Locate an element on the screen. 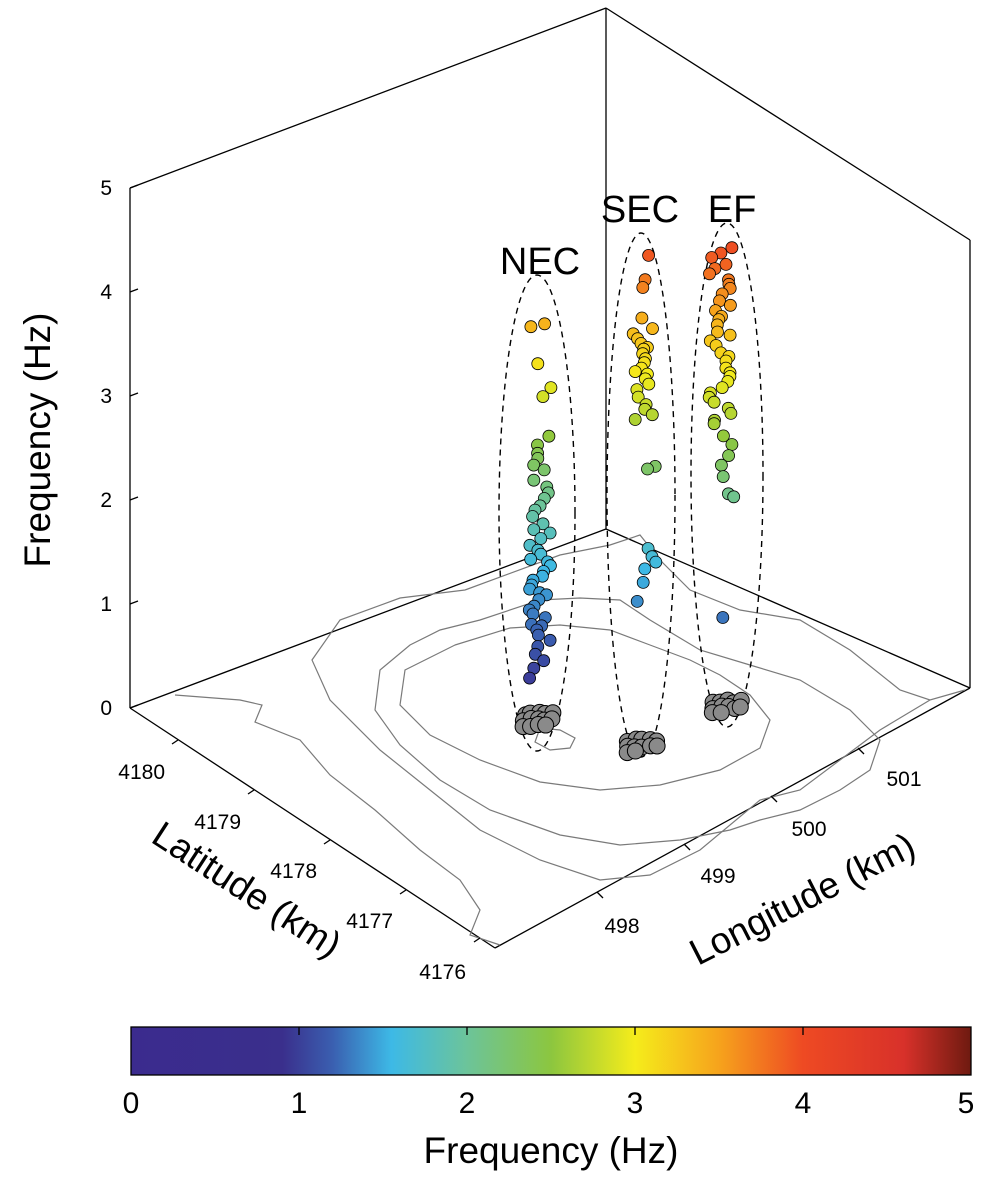 Image resolution: width=985 pixels, height=1182 pixels. z-axis is located at coordinates (134, 446).